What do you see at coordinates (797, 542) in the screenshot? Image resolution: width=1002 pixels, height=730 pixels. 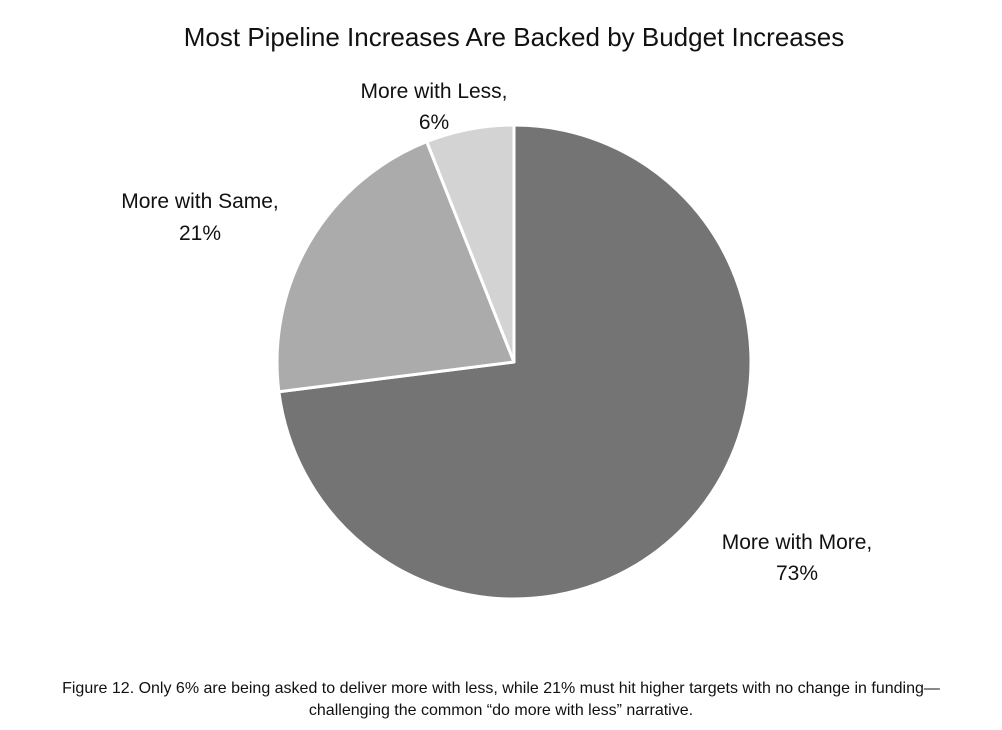 I see `slice-label-text: More with More,` at bounding box center [797, 542].